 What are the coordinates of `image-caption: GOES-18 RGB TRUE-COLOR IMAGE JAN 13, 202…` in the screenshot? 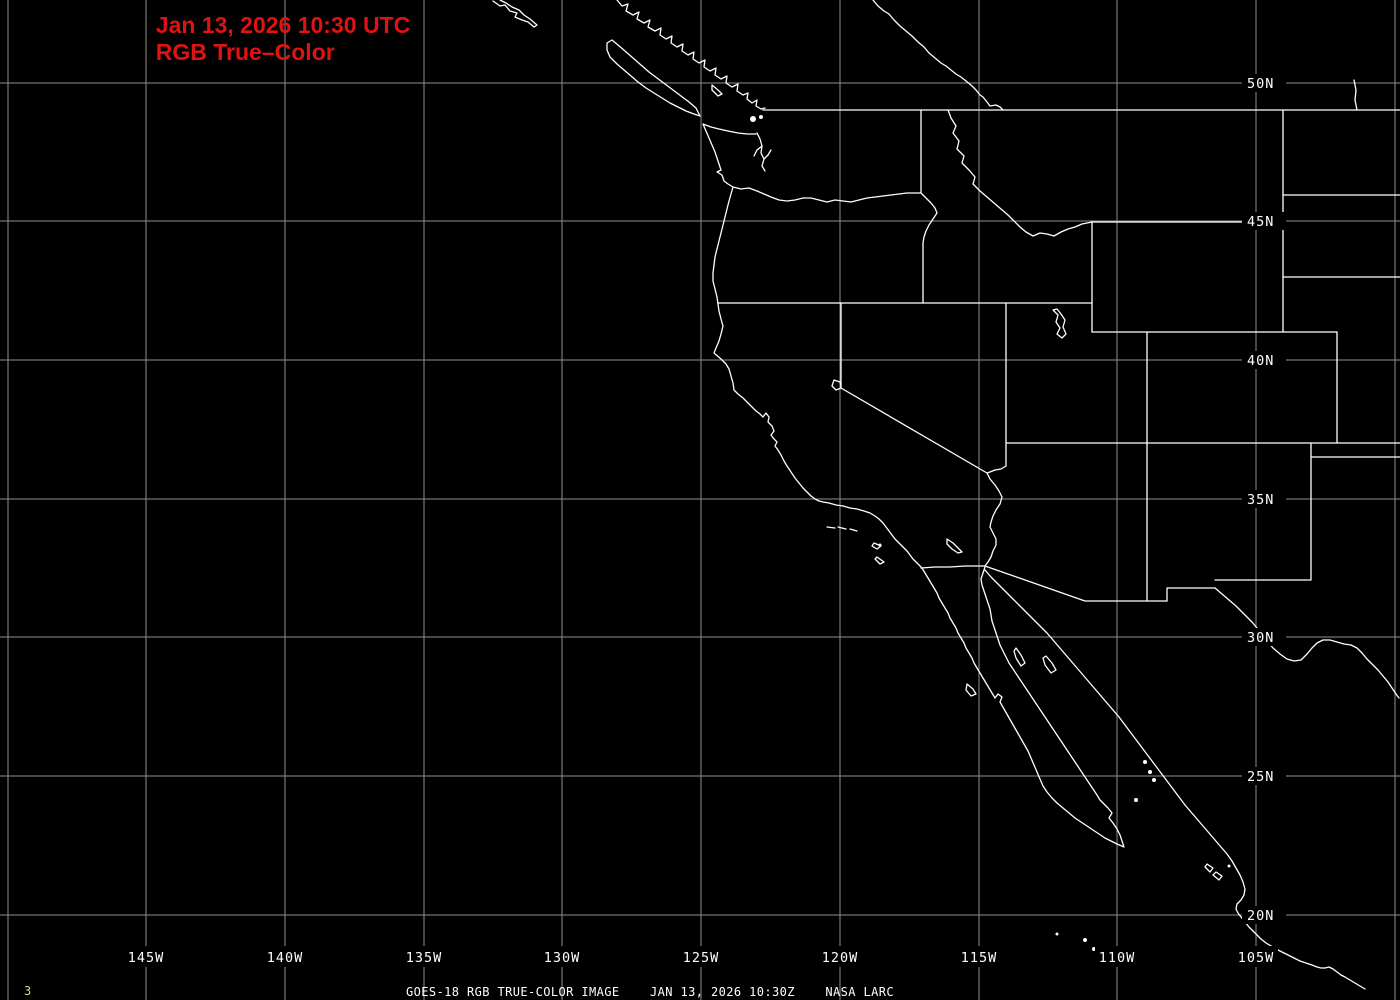 It's located at (650, 992).